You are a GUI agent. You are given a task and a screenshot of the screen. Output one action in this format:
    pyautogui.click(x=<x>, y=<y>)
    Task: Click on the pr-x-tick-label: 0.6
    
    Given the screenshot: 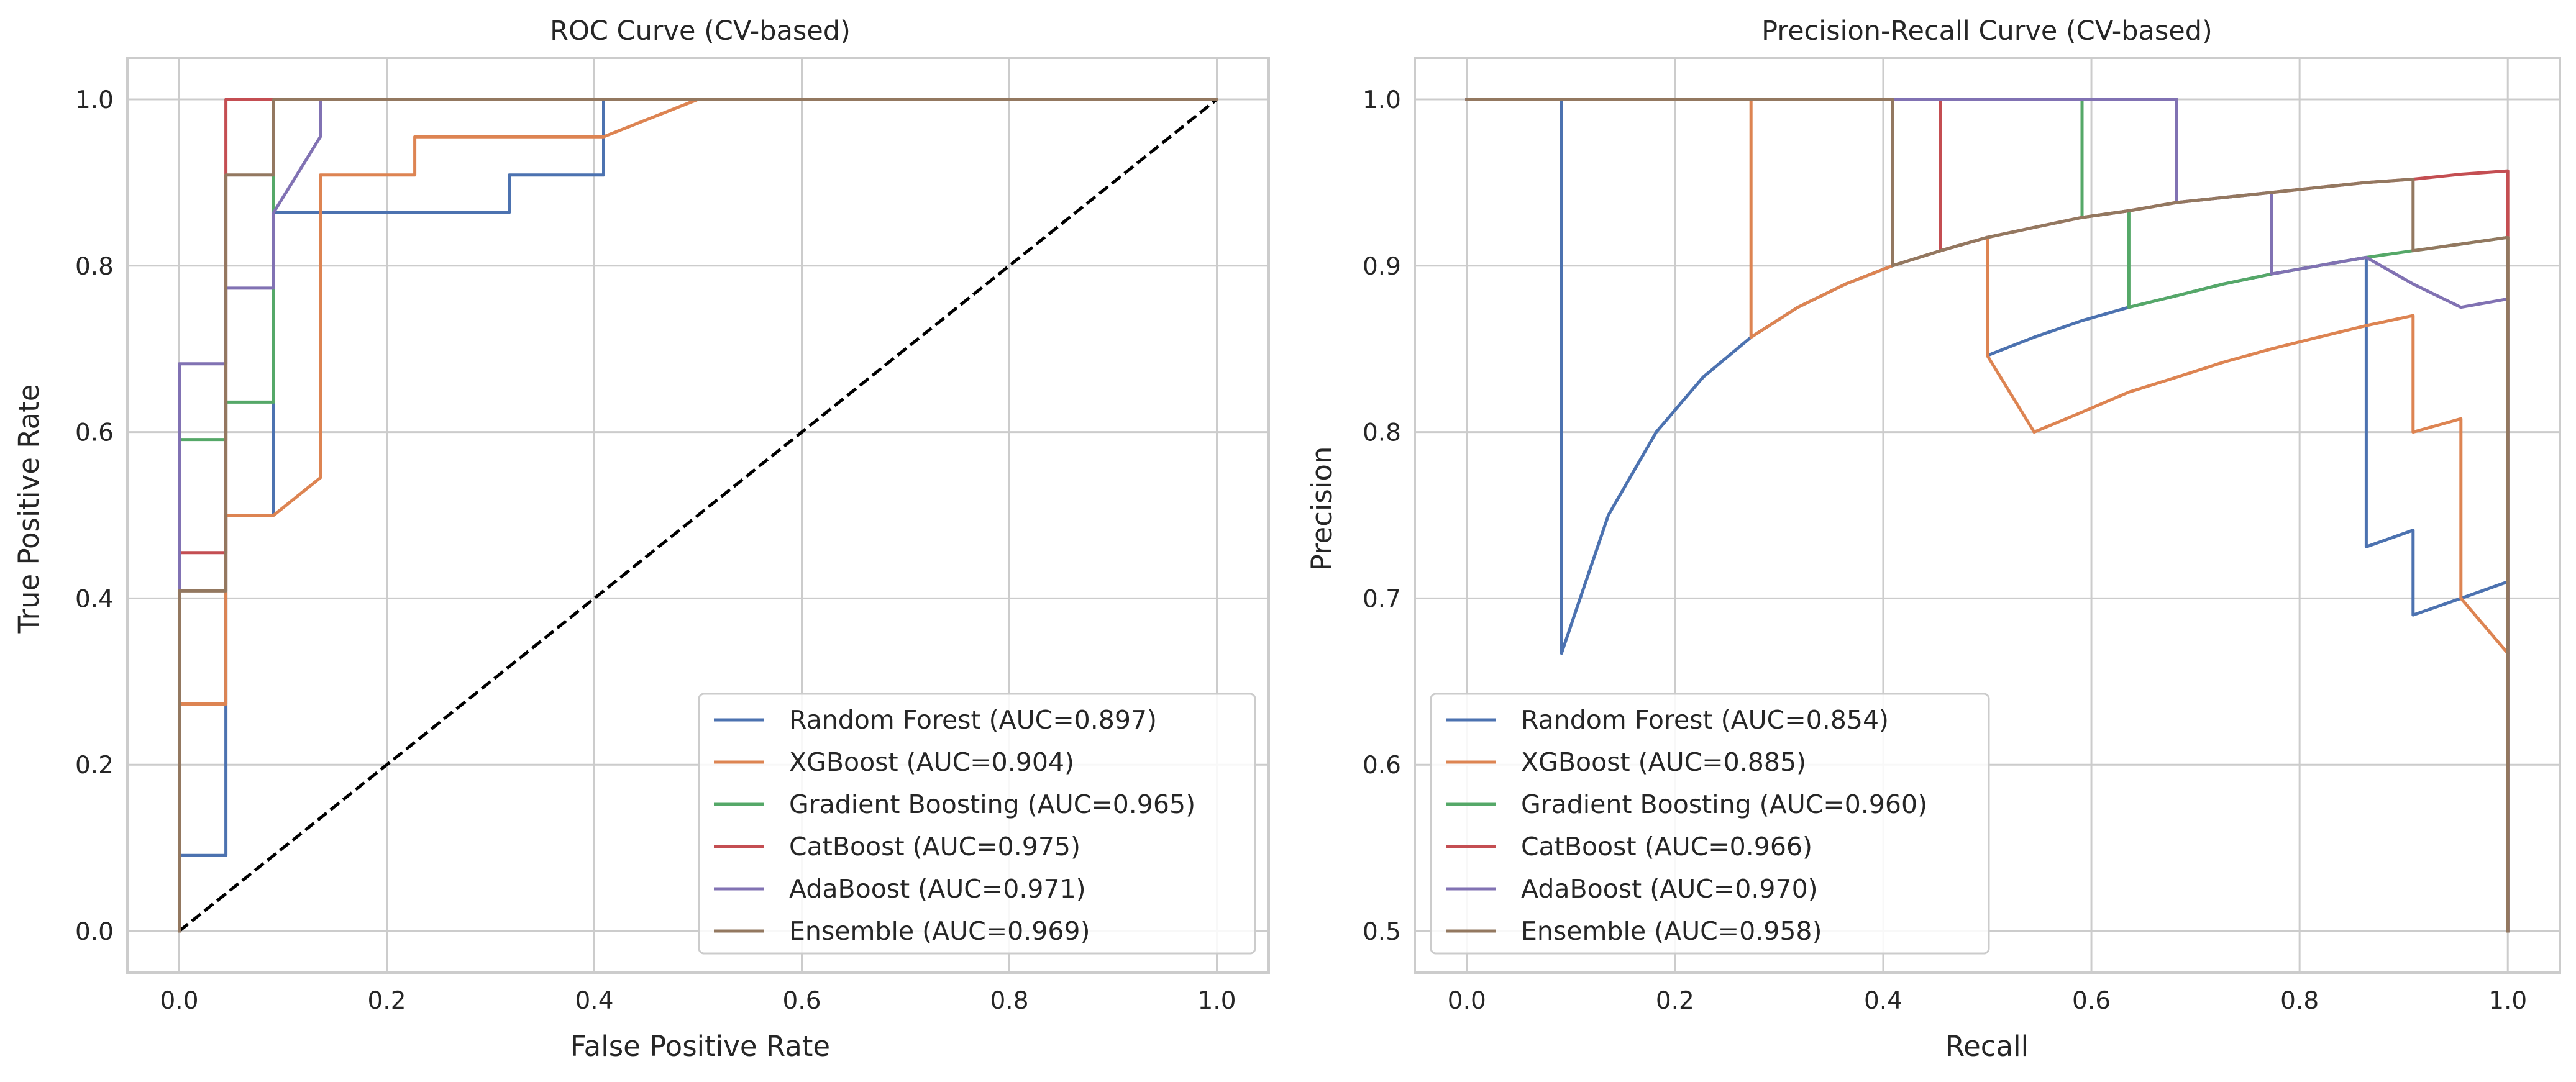 What is the action you would take?
    pyautogui.click(x=2091, y=1001)
    